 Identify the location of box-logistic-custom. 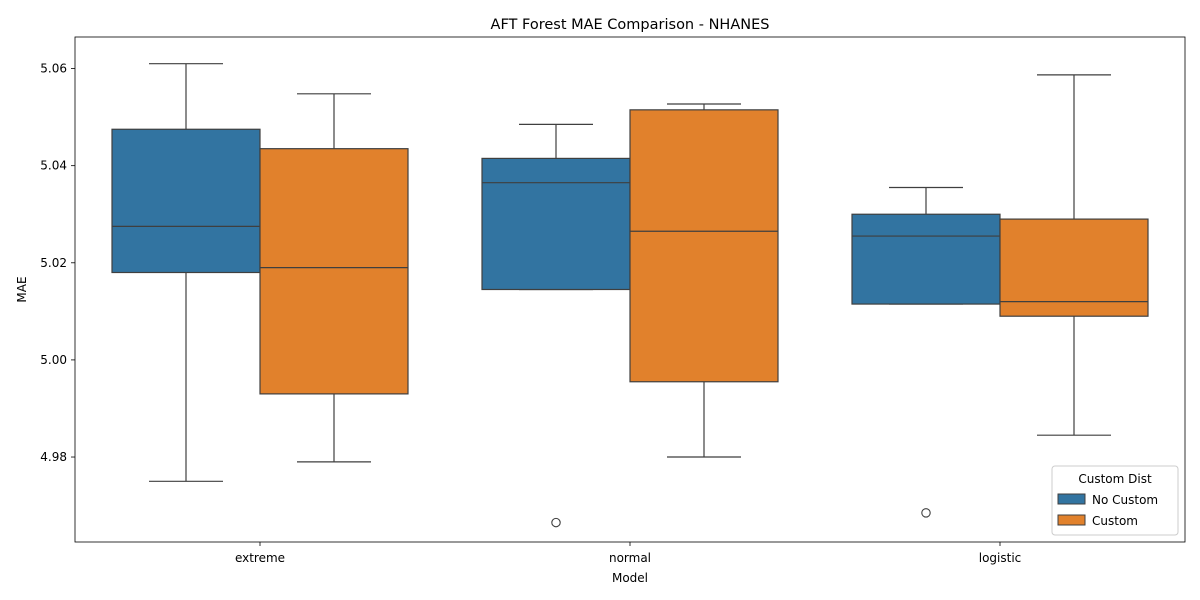
(1074, 255).